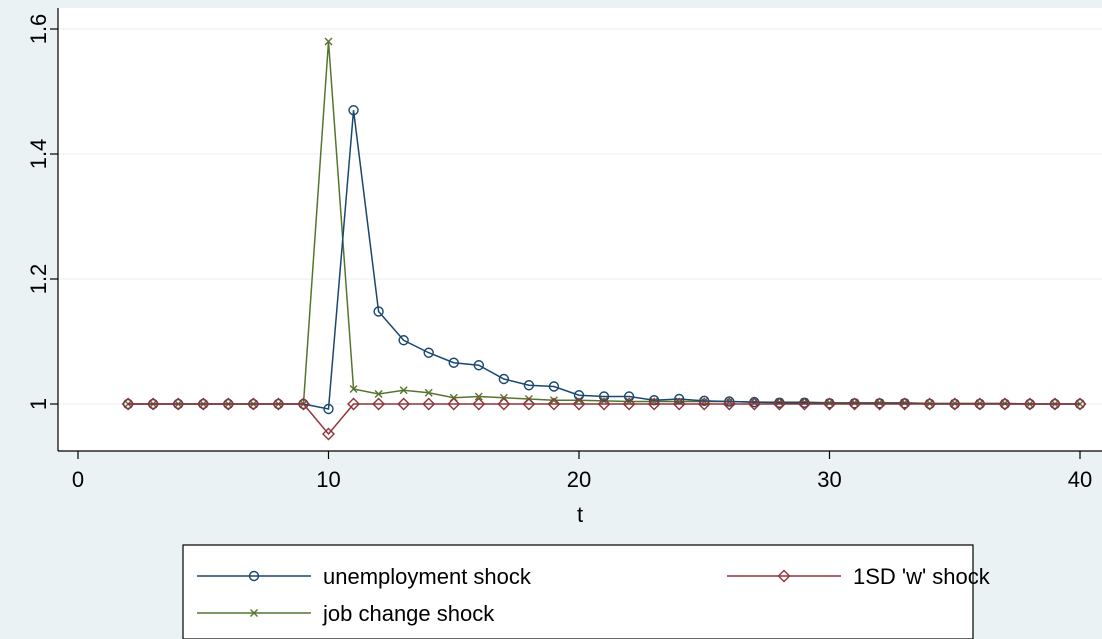 The height and width of the screenshot is (639, 1102). What do you see at coordinates (829, 479) in the screenshot?
I see `x-tick-label: 30` at bounding box center [829, 479].